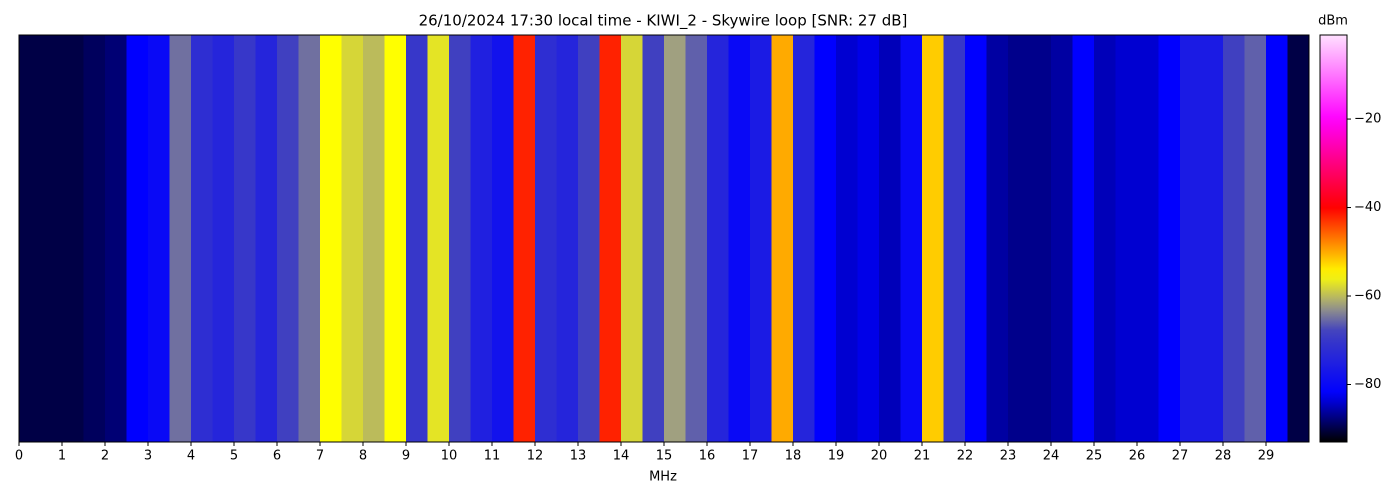 This screenshot has height=500, width=1400. What do you see at coordinates (879, 456) in the screenshot?
I see `x-tick-label: 20` at bounding box center [879, 456].